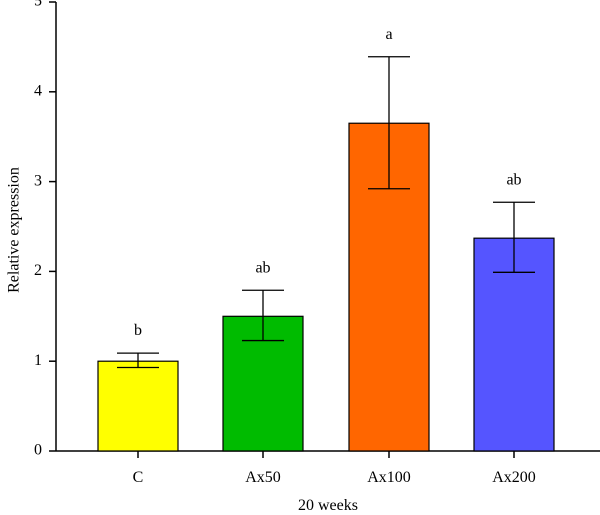 The height and width of the screenshot is (515, 600). What do you see at coordinates (263, 477) in the screenshot?
I see `x-tick-label: Ax50` at bounding box center [263, 477].